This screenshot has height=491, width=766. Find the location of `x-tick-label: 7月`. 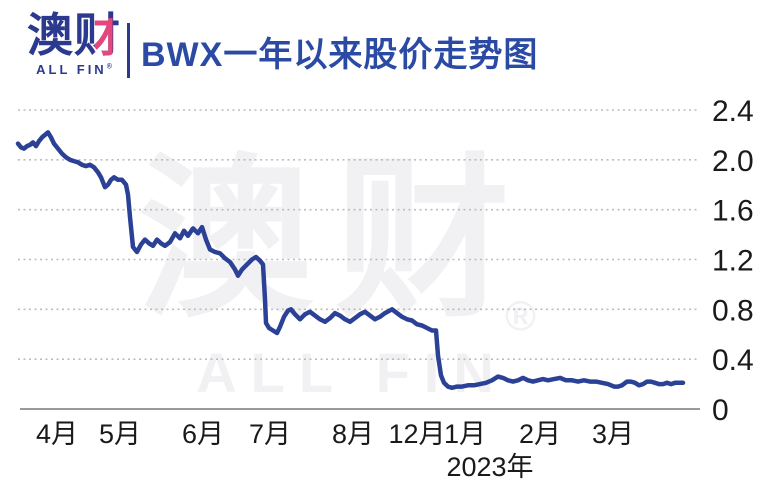

x-tick-label: 7月 is located at coordinates (270, 434).